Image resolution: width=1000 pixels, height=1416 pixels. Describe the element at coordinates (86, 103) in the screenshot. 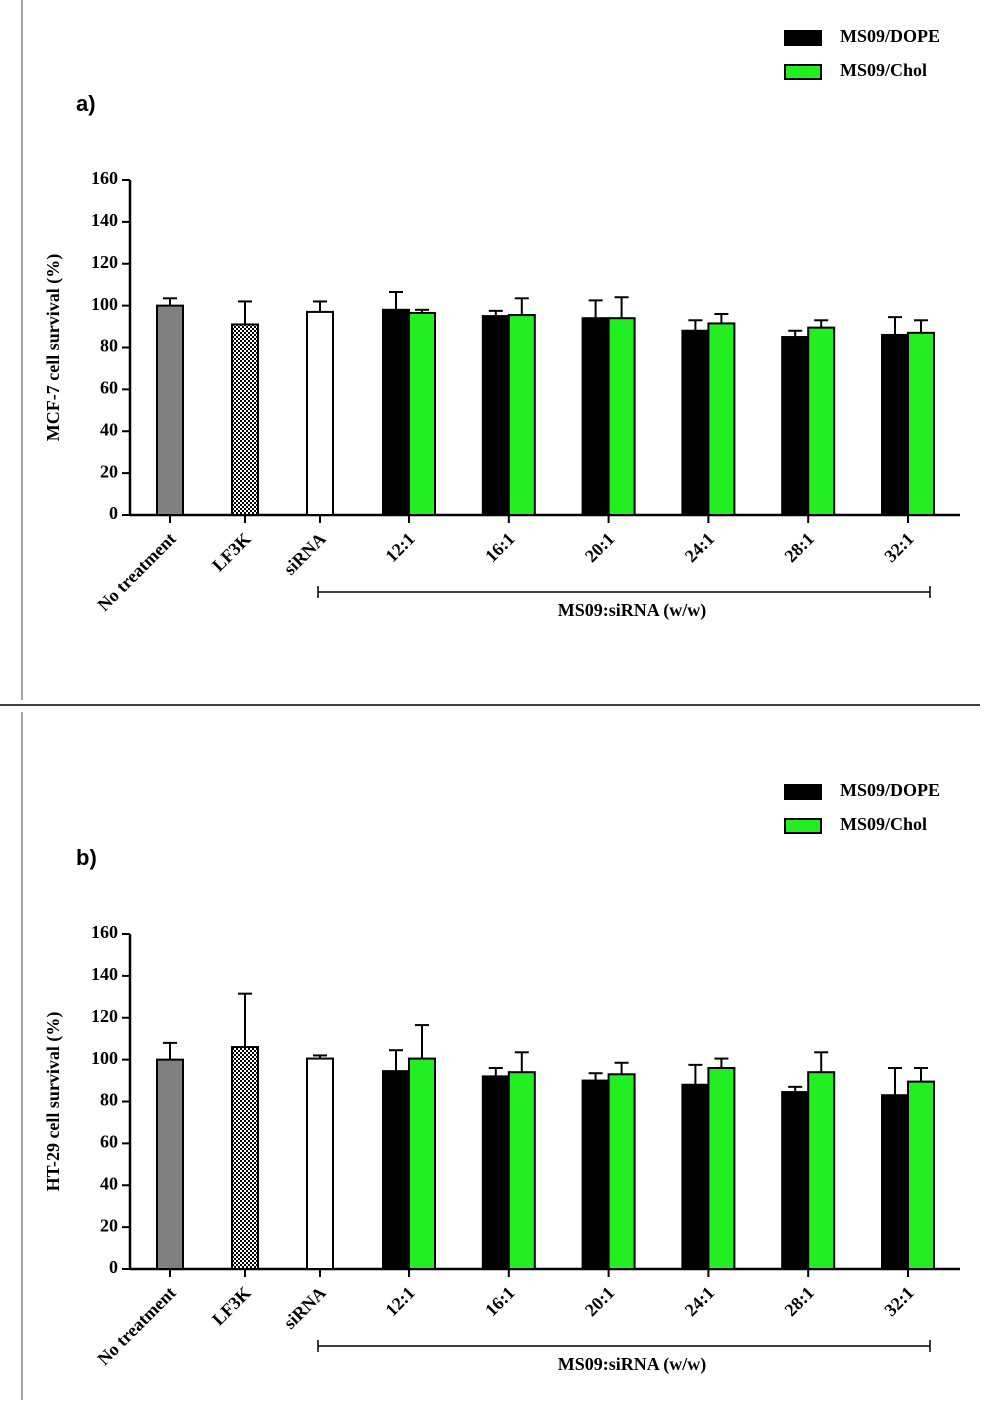

I see `panel-label: a)` at that location.